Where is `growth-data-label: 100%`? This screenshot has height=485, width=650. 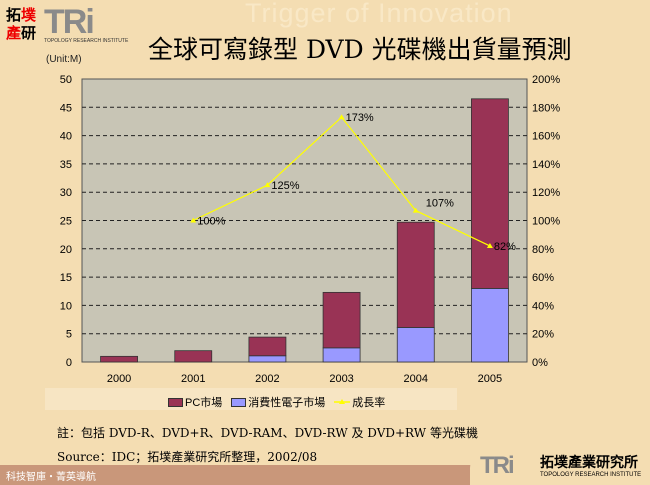
growth-data-label: 100% is located at coordinates (211, 222).